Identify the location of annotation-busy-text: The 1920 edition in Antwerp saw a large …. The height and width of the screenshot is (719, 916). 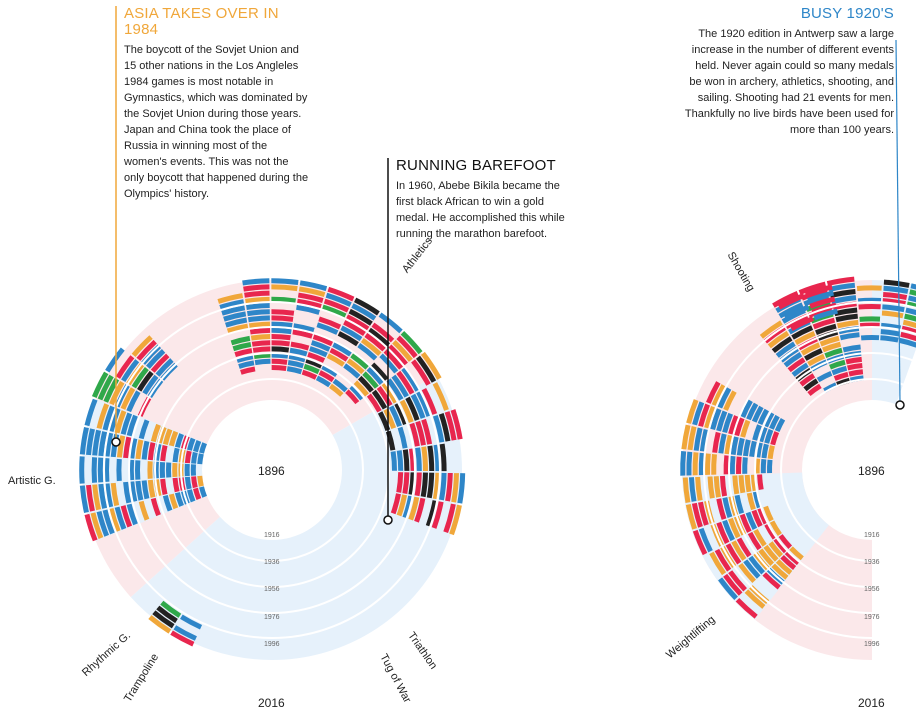
(789, 82).